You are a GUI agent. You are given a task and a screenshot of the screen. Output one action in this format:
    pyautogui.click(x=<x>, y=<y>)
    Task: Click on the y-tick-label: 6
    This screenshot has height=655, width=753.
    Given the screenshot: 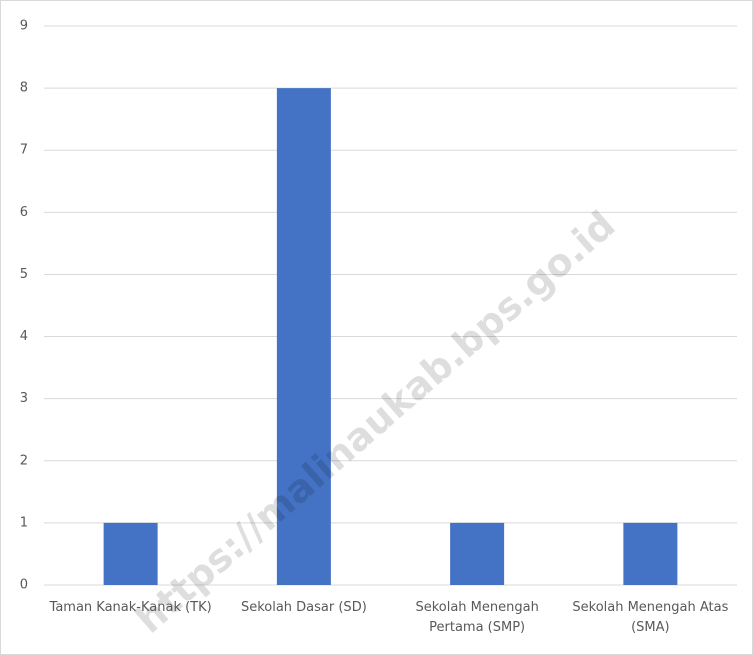 What is the action you would take?
    pyautogui.click(x=24, y=212)
    